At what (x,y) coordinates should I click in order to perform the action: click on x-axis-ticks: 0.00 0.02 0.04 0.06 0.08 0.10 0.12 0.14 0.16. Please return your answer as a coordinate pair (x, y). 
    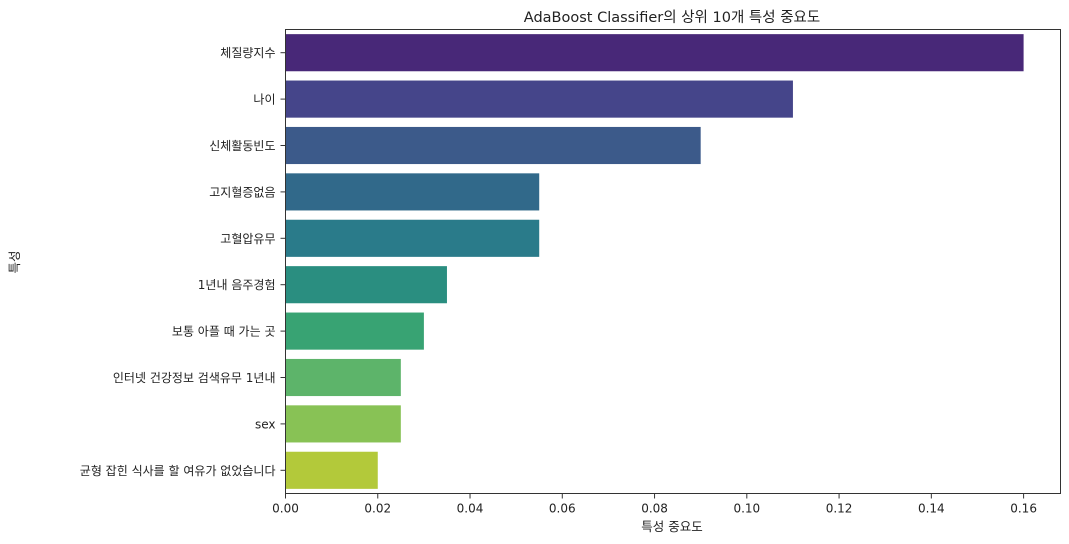
    Looking at the image, I should click on (654, 504).